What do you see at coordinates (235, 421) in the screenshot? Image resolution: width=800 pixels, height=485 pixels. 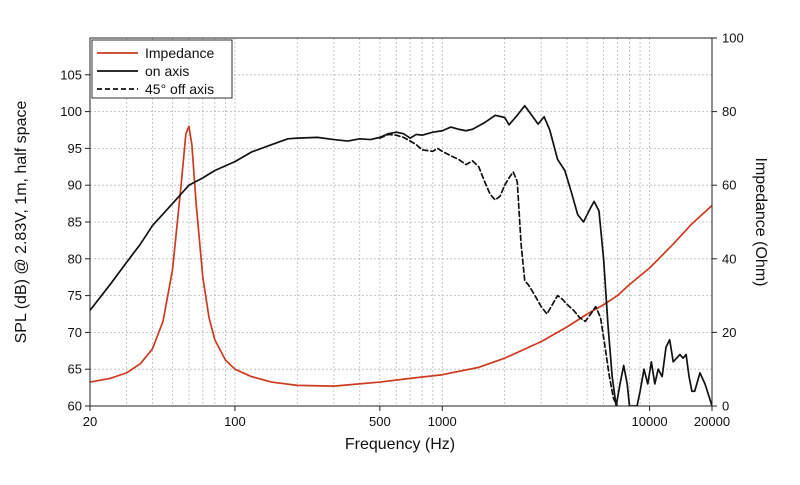 I see `x-tick-label: 100` at bounding box center [235, 421].